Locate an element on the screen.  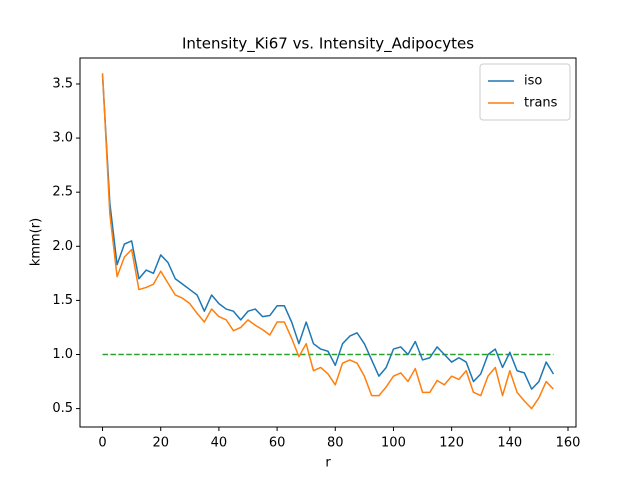
y-tick-label: 1.0 is located at coordinates (62, 354).